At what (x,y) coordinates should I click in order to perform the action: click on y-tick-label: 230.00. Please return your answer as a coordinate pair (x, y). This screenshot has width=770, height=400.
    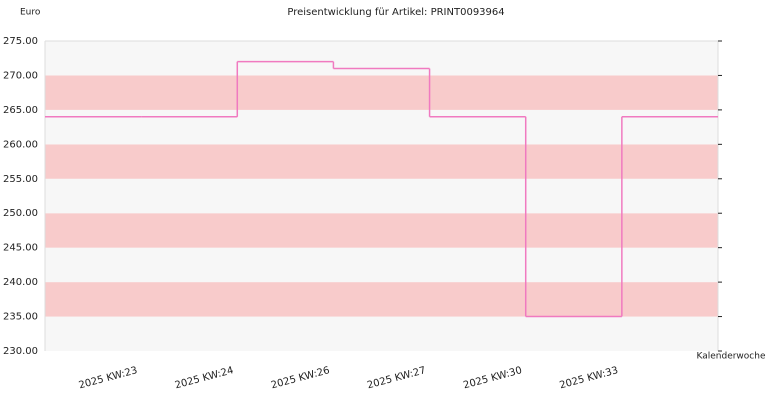
    Looking at the image, I should click on (20, 351).